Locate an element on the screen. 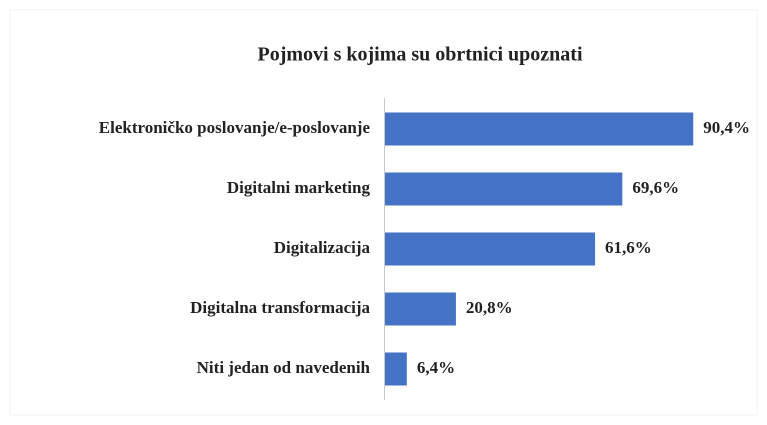 The image size is (767, 425). value-label: 90,4% is located at coordinates (726, 127).